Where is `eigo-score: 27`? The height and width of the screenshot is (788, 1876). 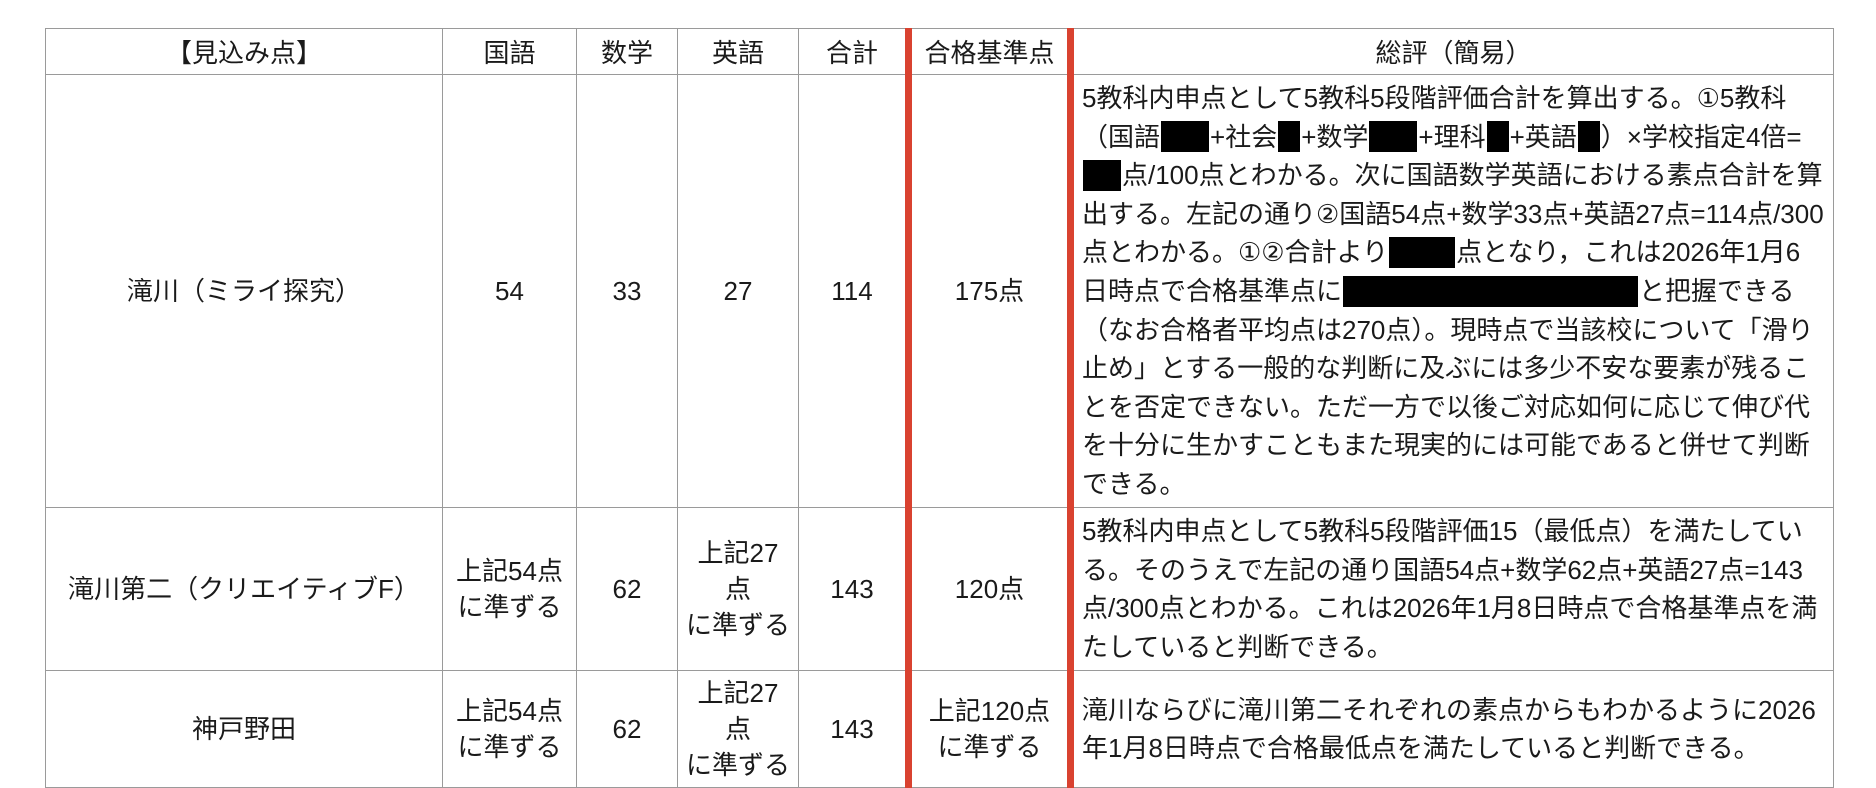
eigo-score: 27 is located at coordinates (738, 291).